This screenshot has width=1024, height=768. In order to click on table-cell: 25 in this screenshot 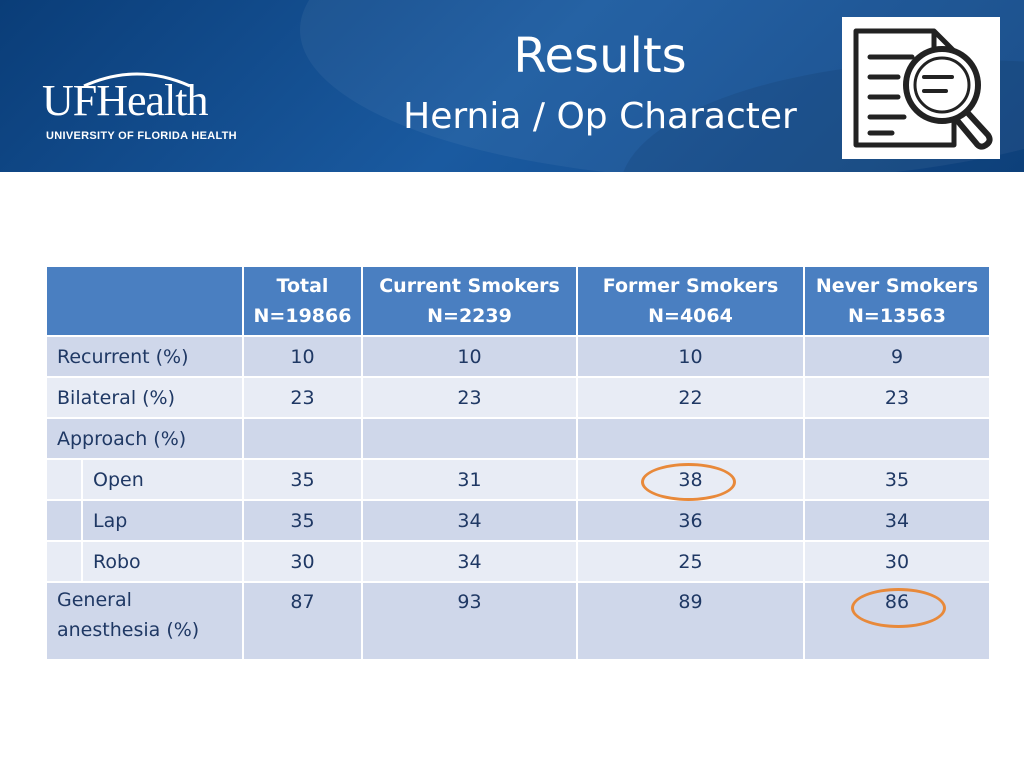, I will do `click(690, 561)`.